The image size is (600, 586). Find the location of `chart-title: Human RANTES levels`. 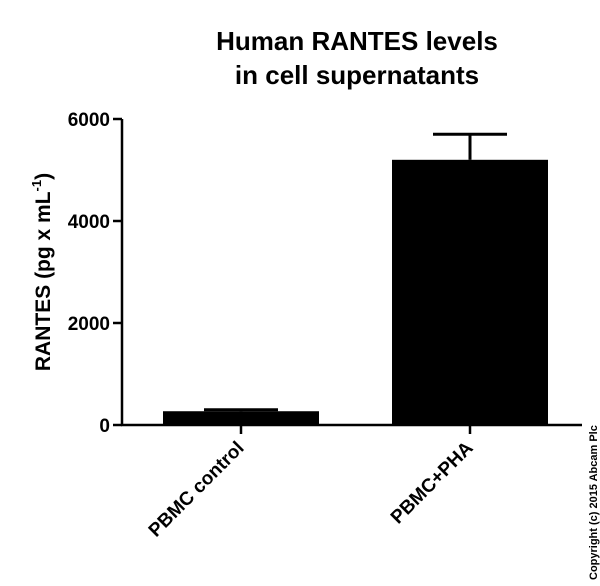

chart-title: Human RANTES levels is located at coordinates (357, 41).